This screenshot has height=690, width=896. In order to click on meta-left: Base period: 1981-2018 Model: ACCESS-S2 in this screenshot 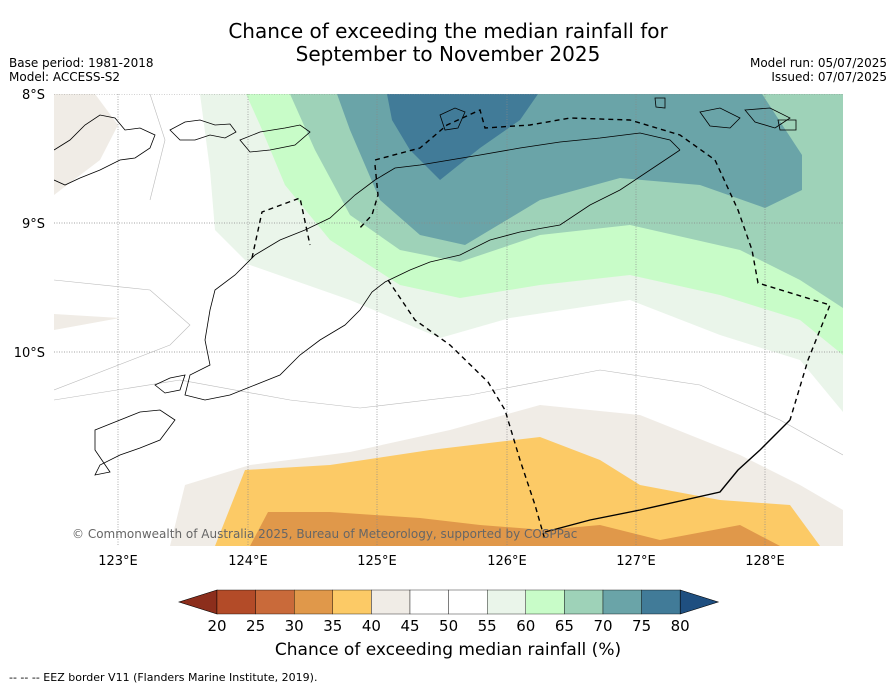, I will do `click(81, 70)`.